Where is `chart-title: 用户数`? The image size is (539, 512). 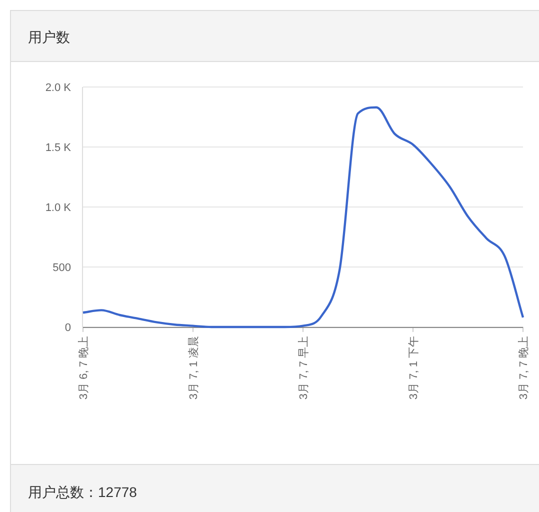 chart-title: 用户数 is located at coordinates (49, 37).